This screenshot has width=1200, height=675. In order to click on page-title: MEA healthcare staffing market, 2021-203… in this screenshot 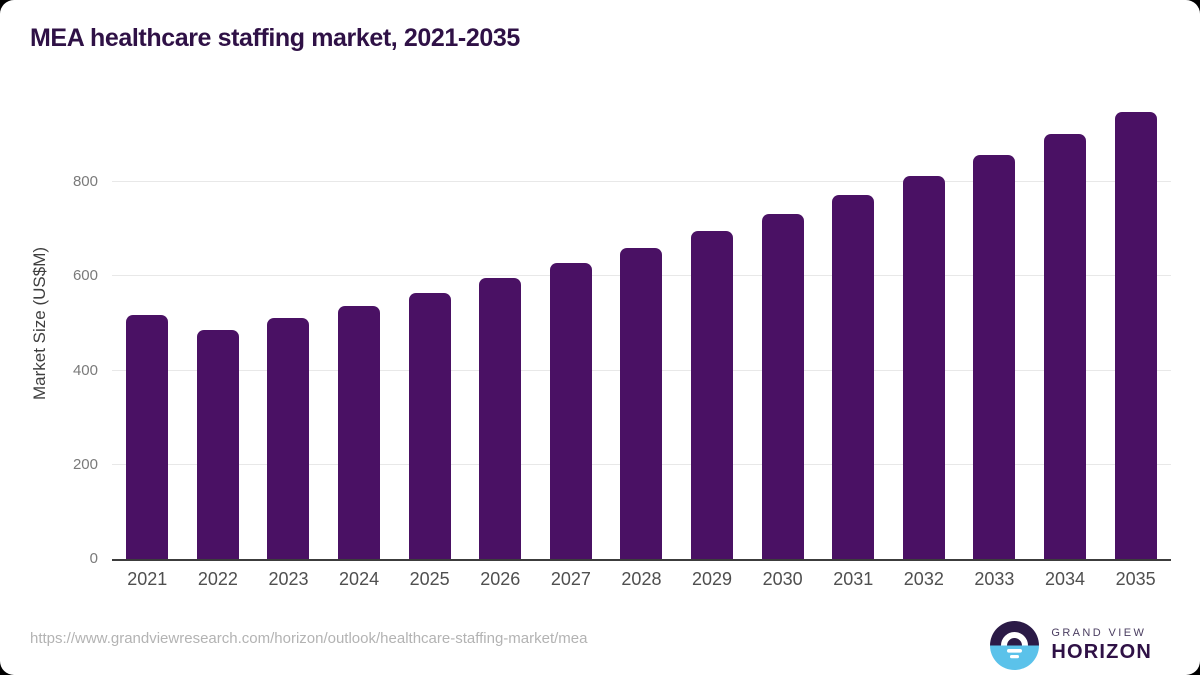, I will do `click(275, 38)`.